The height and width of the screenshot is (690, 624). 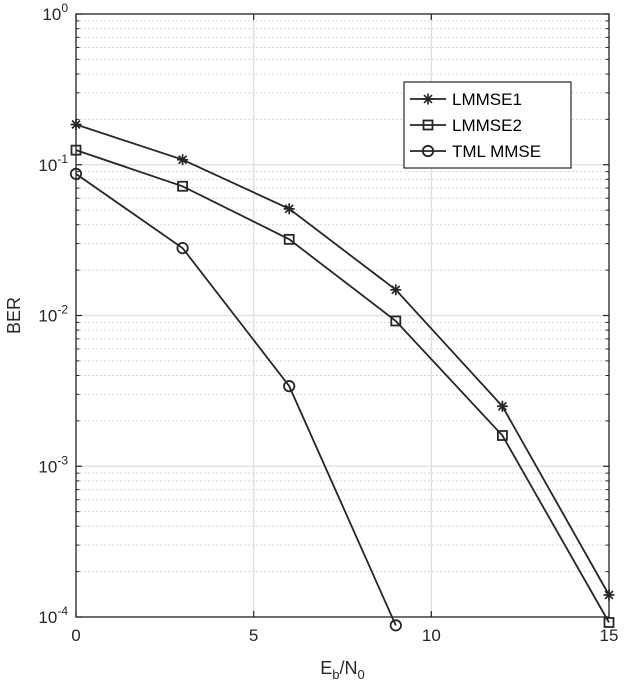 I want to click on y-tick-label: 10⁻², so click(x=53, y=314).